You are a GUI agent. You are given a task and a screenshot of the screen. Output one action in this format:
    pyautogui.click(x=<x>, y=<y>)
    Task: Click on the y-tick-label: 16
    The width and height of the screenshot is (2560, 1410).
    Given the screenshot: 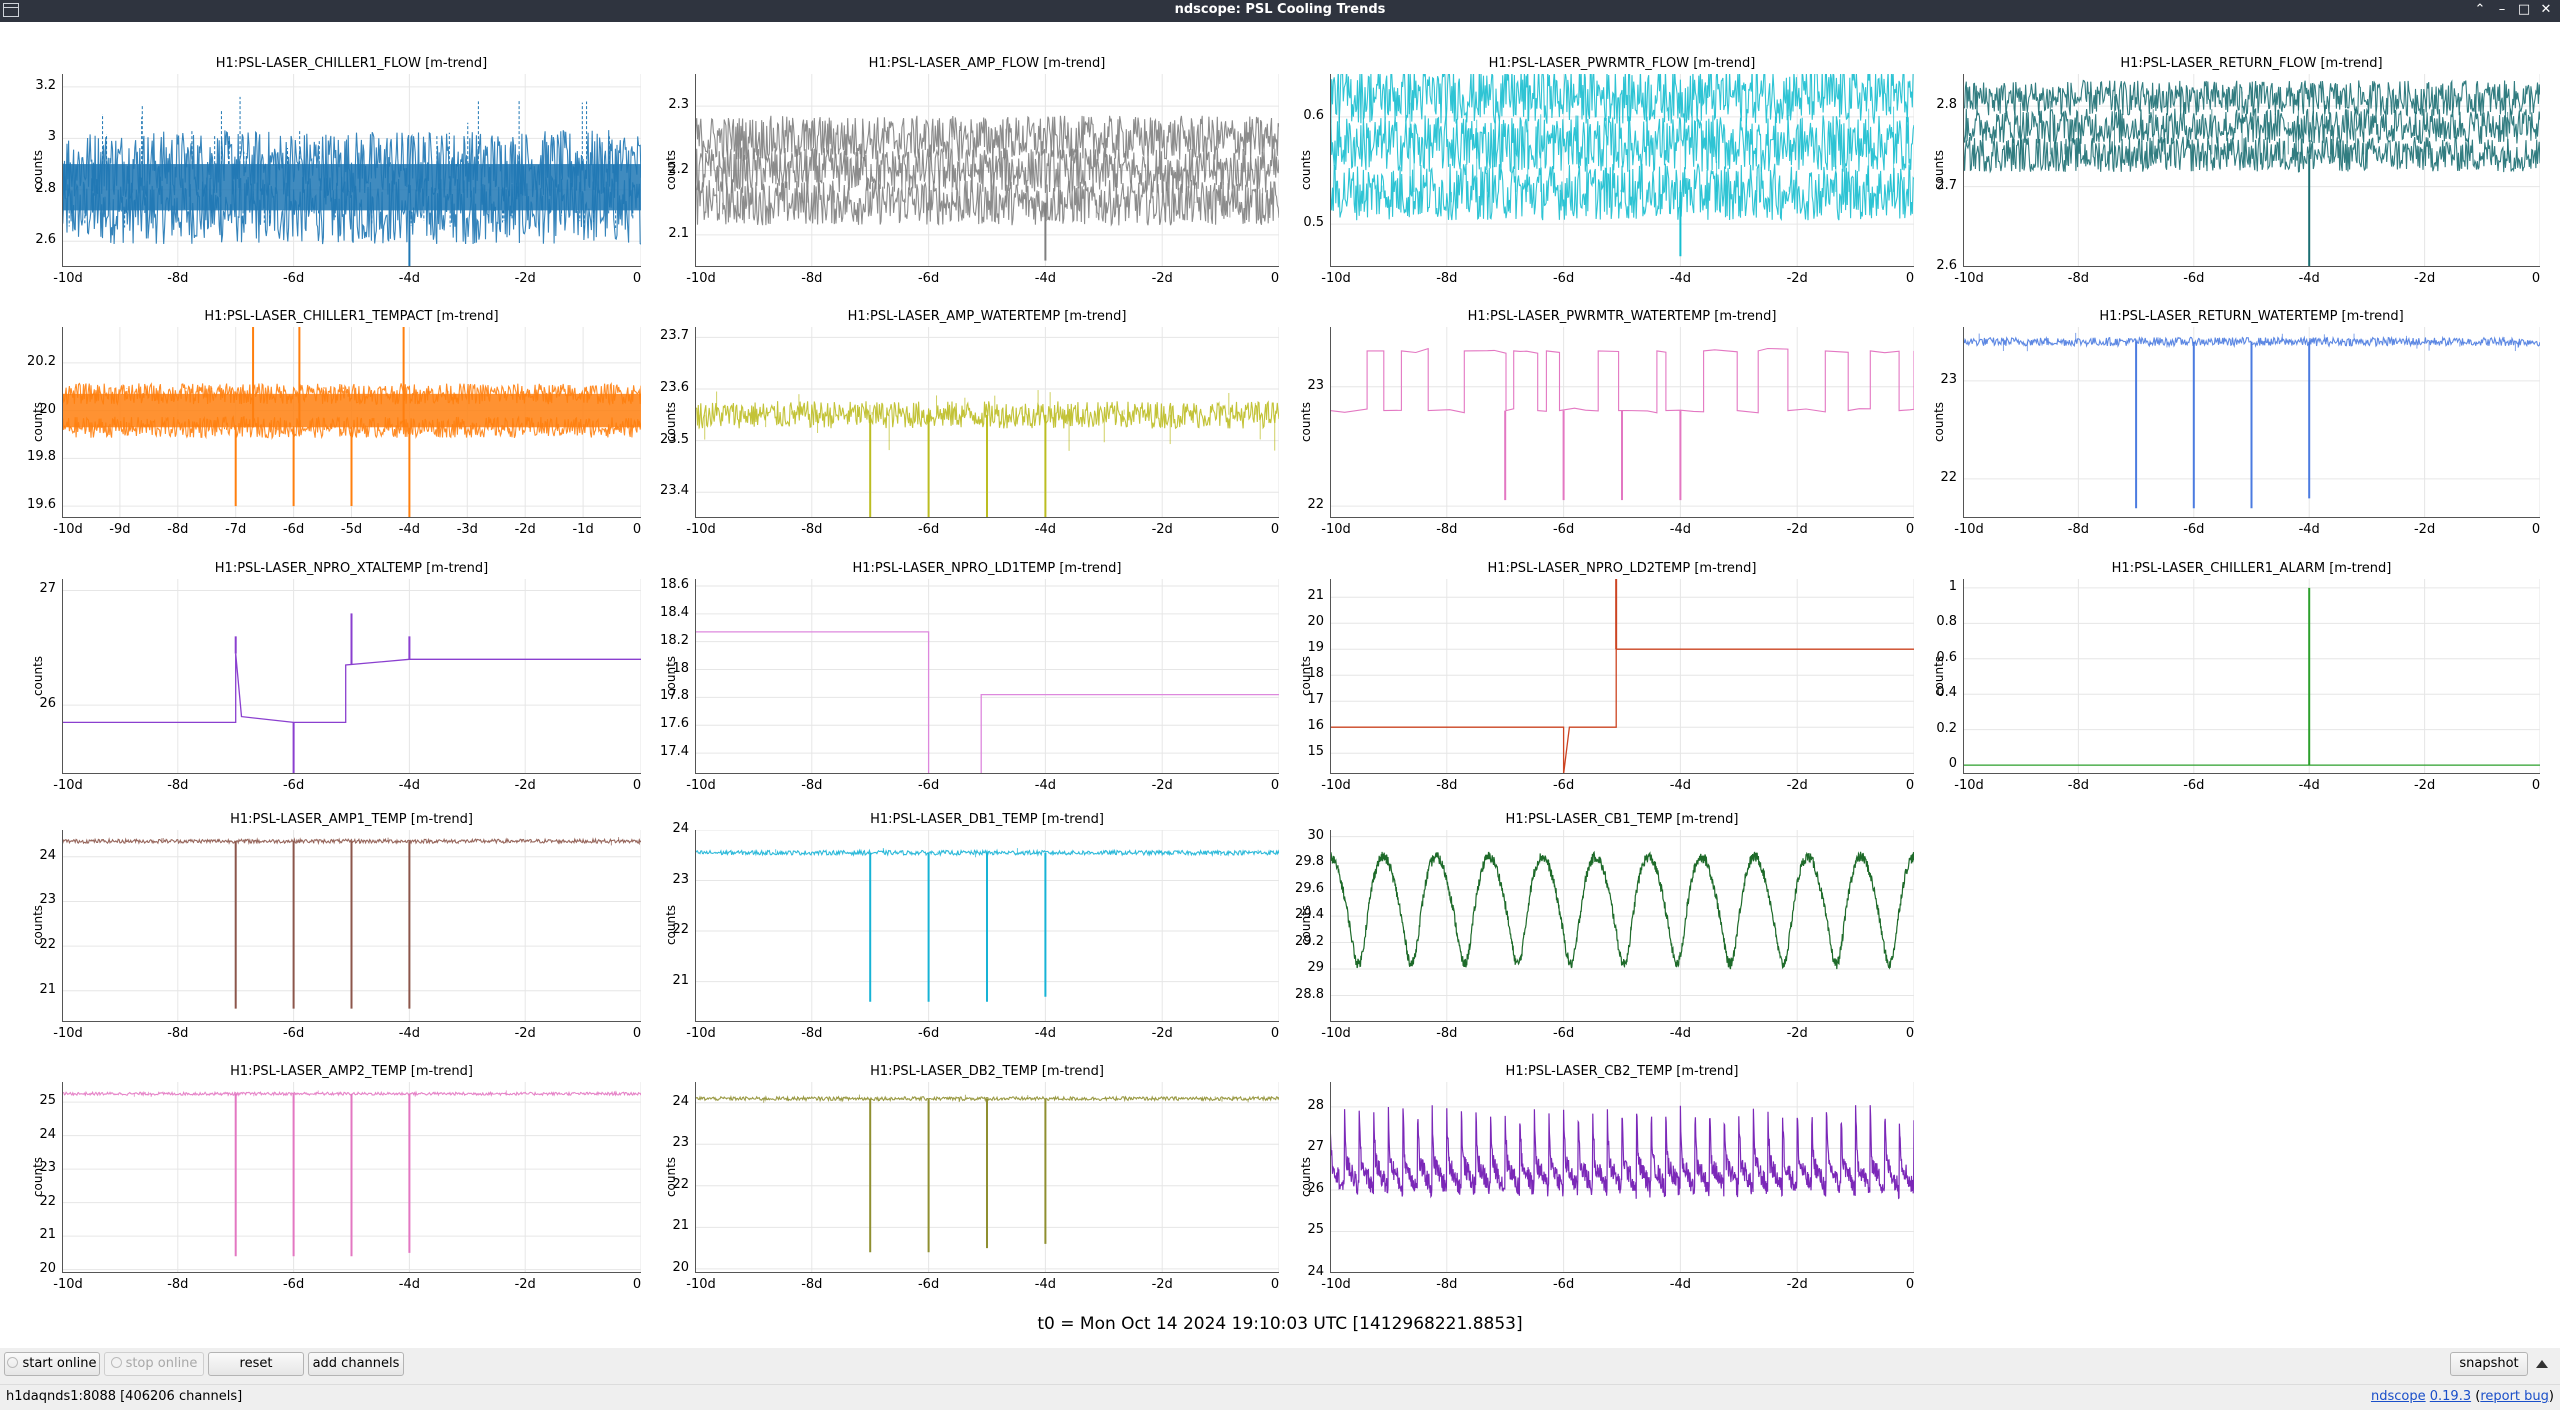 What is the action you would take?
    pyautogui.click(x=1315, y=726)
    